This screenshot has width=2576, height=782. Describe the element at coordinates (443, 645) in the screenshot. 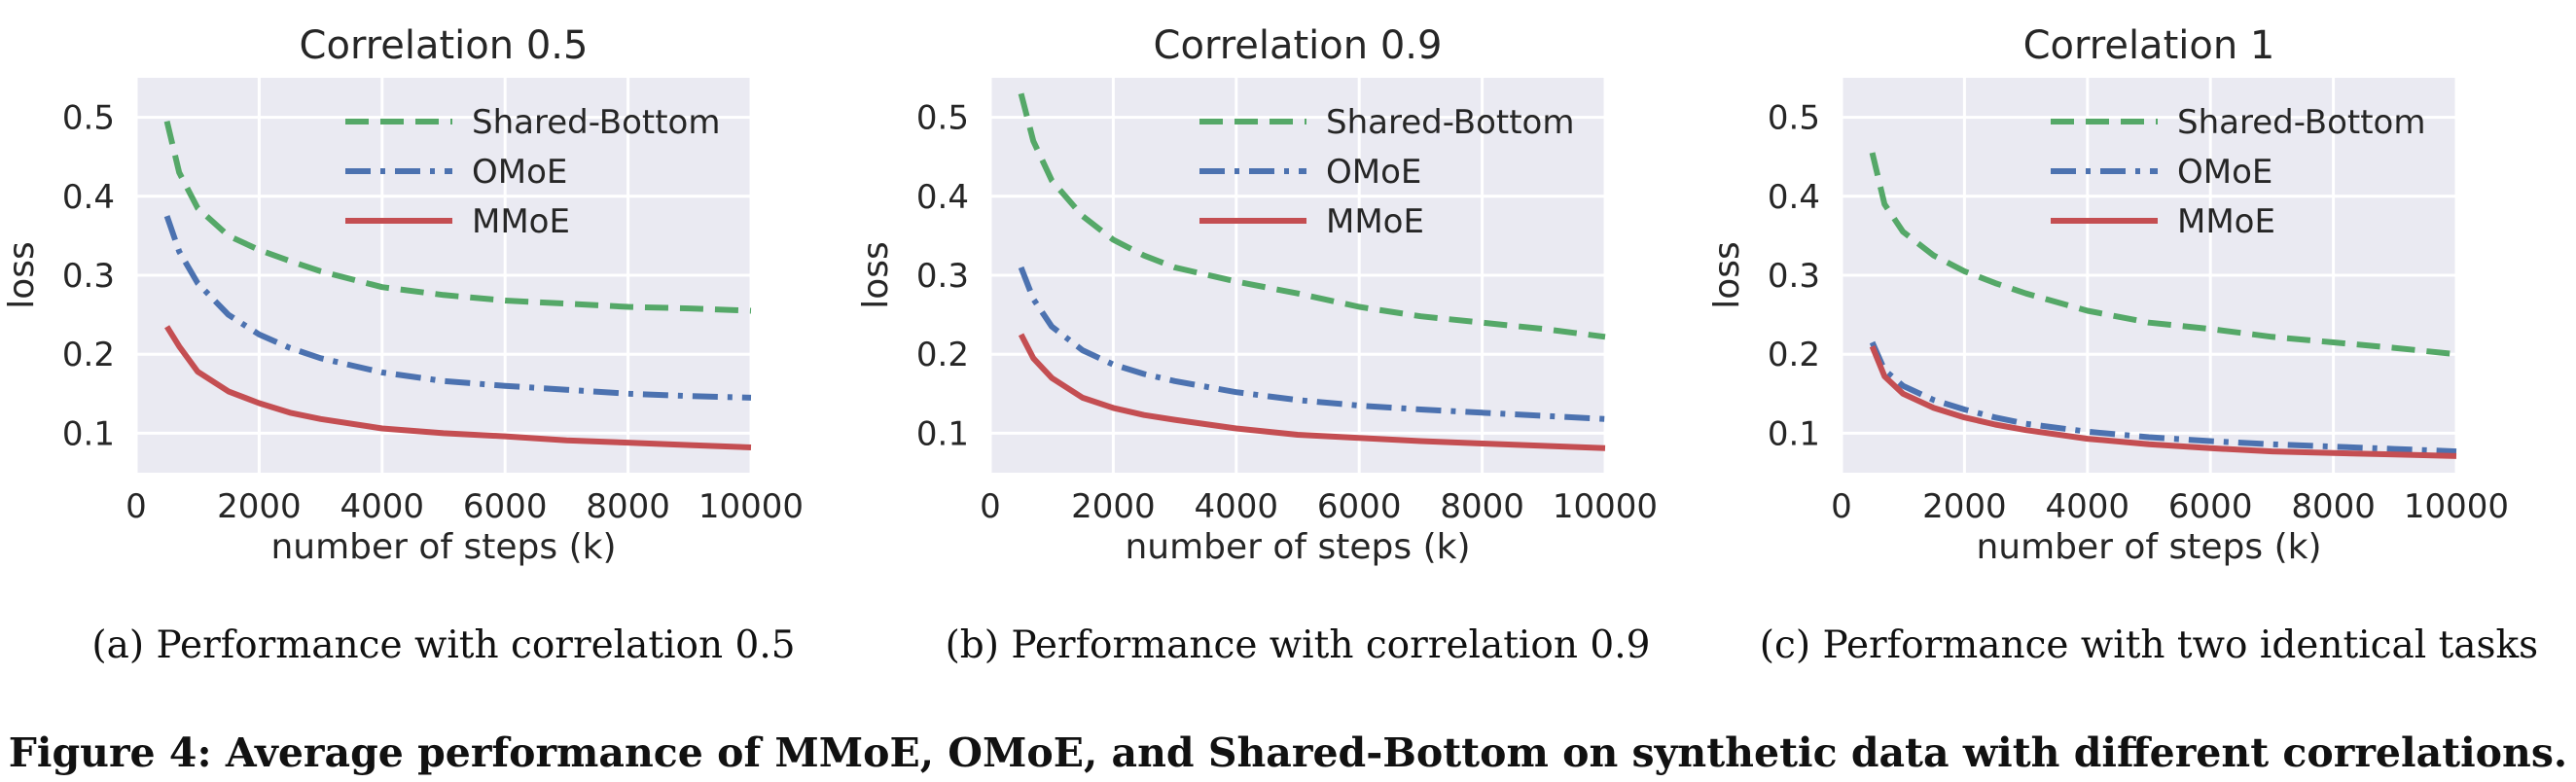

I see `subfigure-caption: (a) Performance with correlation 0.5` at that location.